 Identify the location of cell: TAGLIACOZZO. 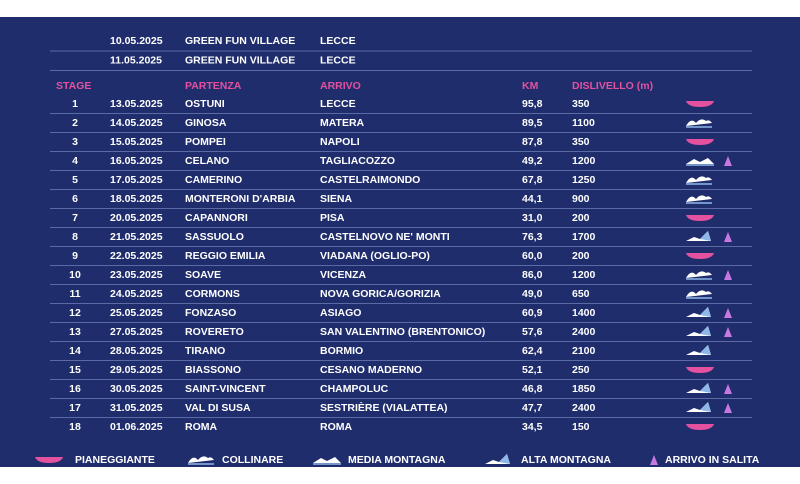
(357, 161).